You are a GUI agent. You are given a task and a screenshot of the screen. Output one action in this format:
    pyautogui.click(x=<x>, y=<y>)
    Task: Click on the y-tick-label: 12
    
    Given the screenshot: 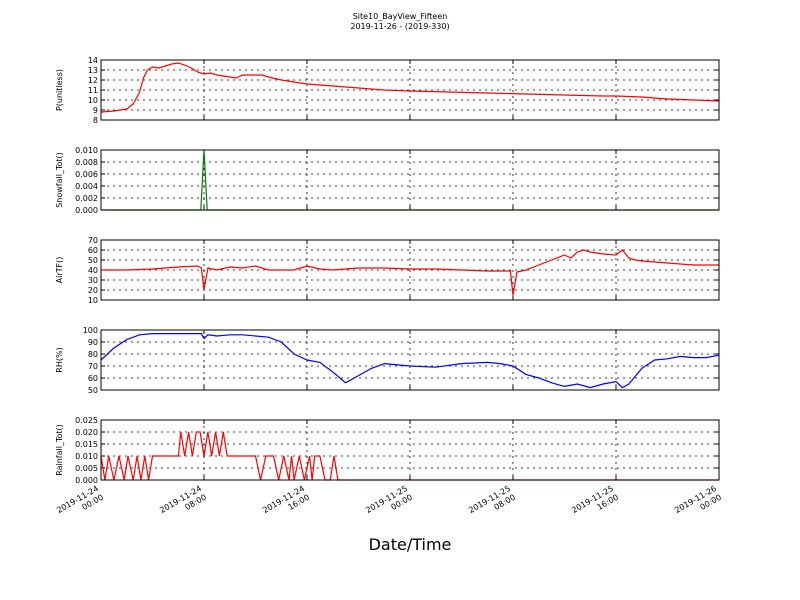 What is the action you would take?
    pyautogui.click(x=93, y=80)
    